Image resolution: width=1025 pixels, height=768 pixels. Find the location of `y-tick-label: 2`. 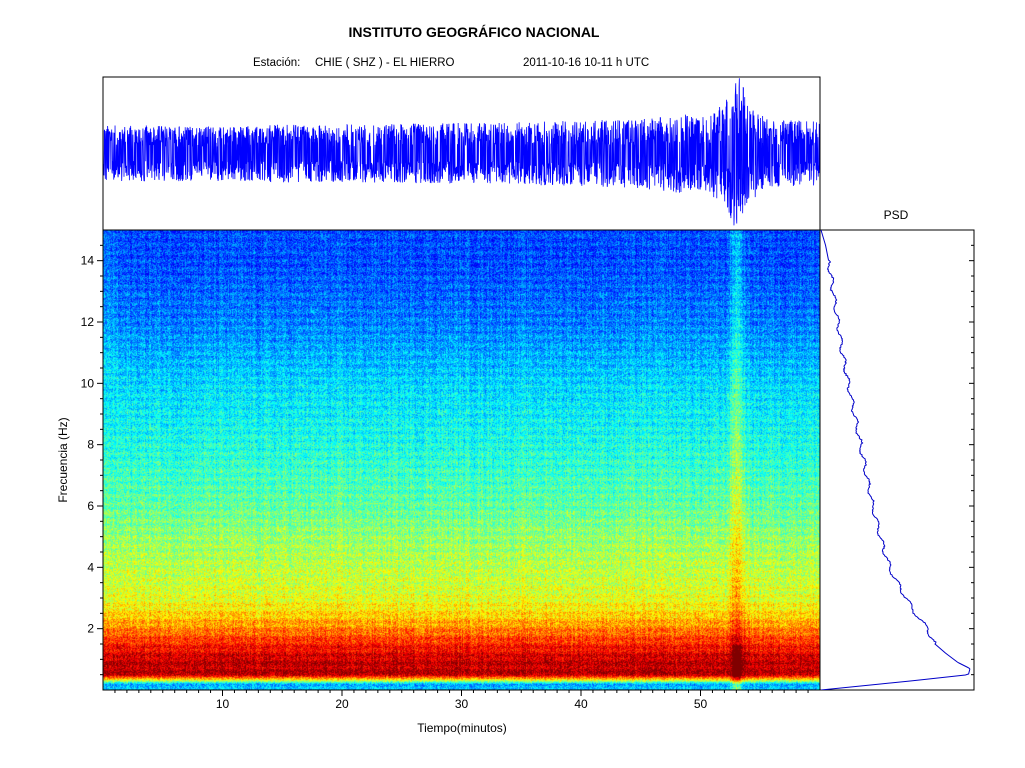

y-tick-label: 2 is located at coordinates (90, 629).